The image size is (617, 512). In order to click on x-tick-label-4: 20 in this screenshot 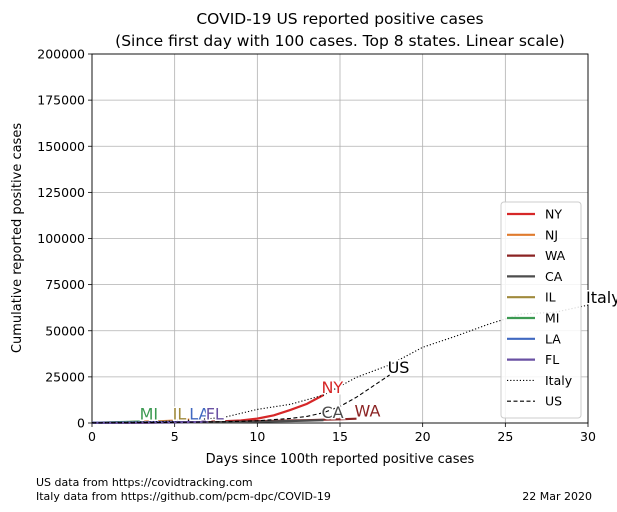, I will do `click(423, 436)`.